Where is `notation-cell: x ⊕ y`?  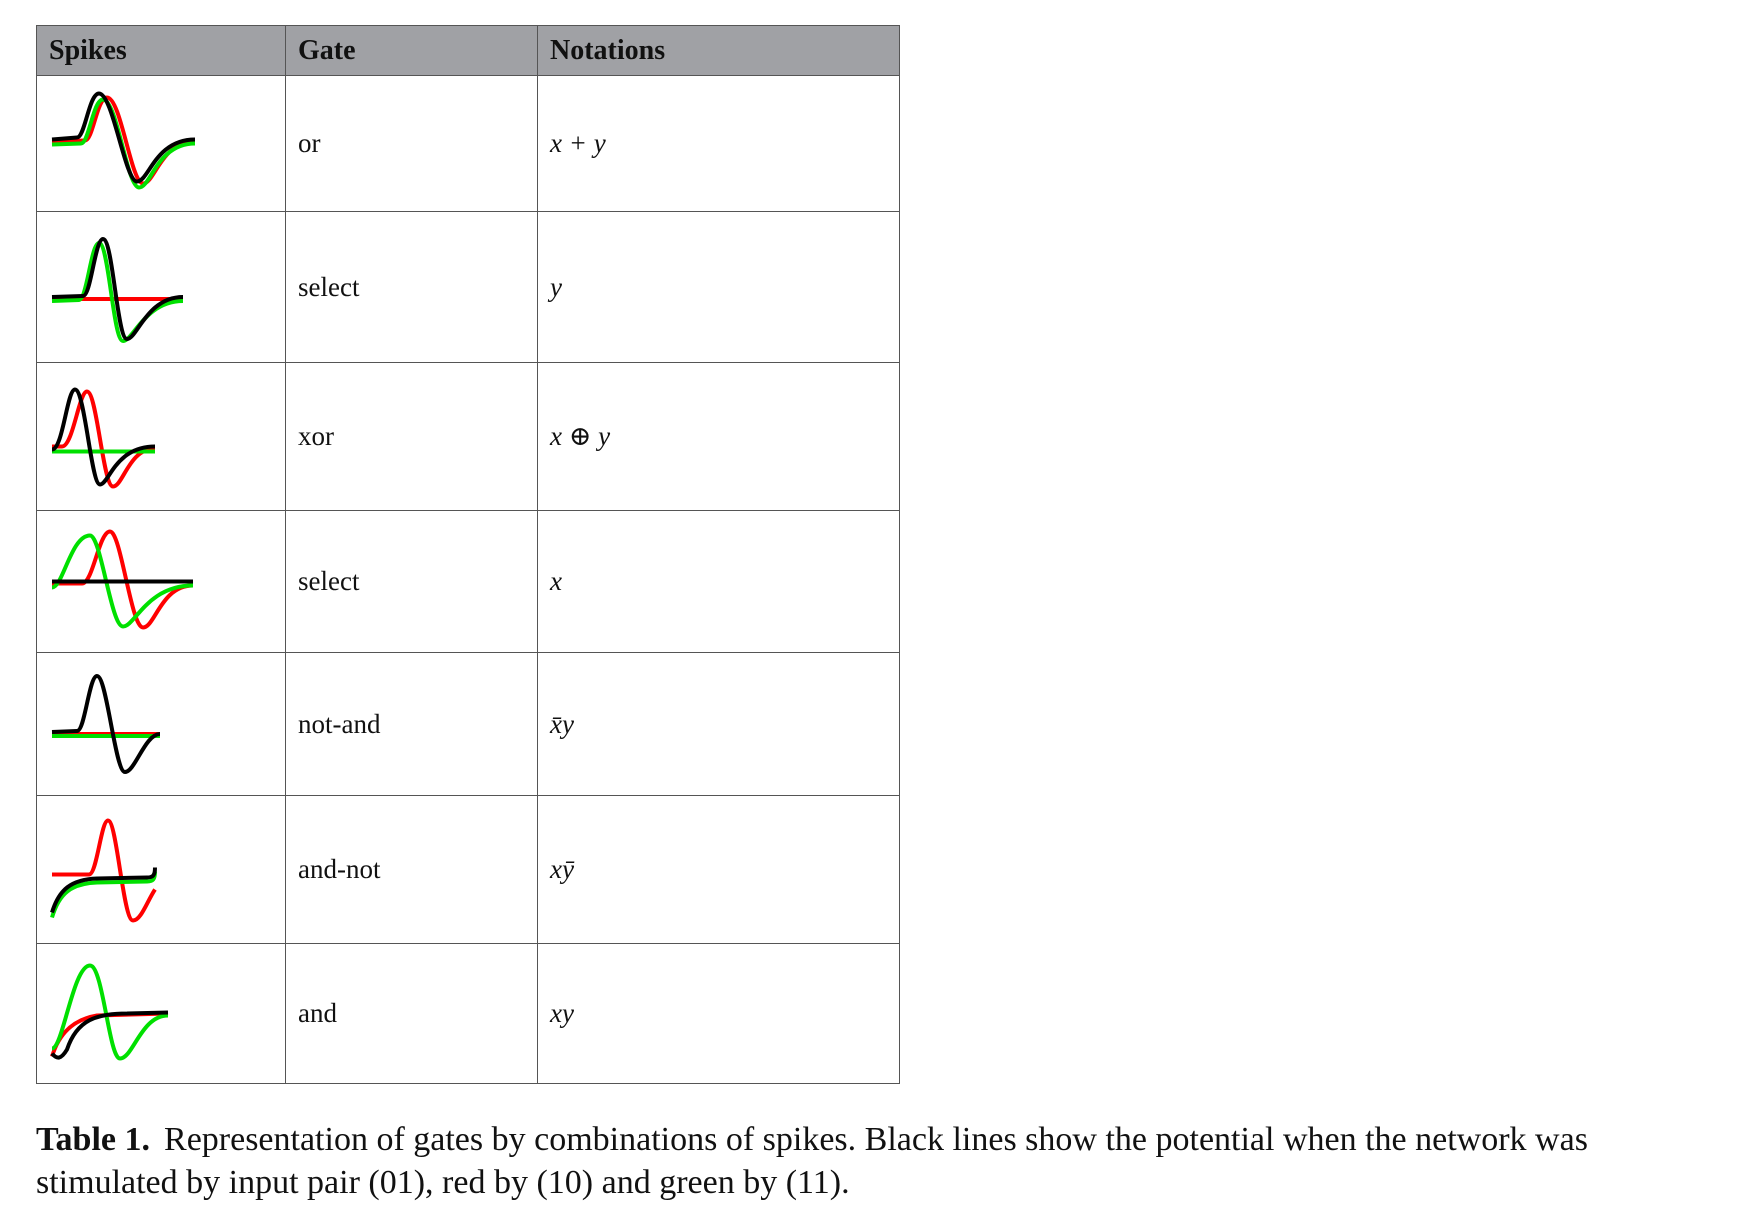 notation-cell: x ⊕ y is located at coordinates (718, 436).